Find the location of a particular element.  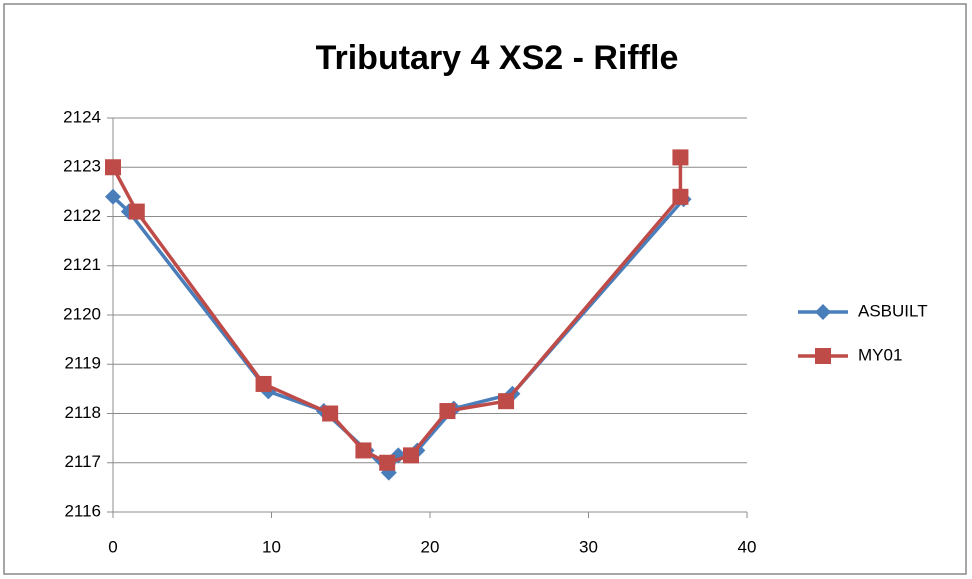

y-tick-label: 2119 is located at coordinates (82, 363).